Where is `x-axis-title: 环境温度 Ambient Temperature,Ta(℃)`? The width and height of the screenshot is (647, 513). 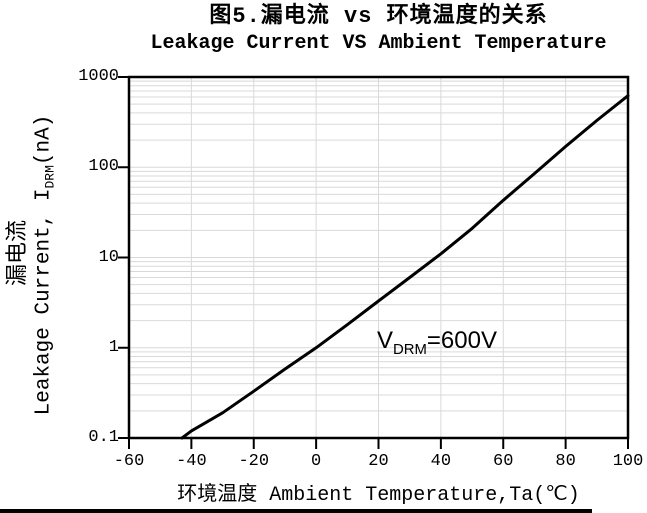
x-axis-title: 环境温度 Ambient Temperature,Ta(℃) is located at coordinates (378, 495).